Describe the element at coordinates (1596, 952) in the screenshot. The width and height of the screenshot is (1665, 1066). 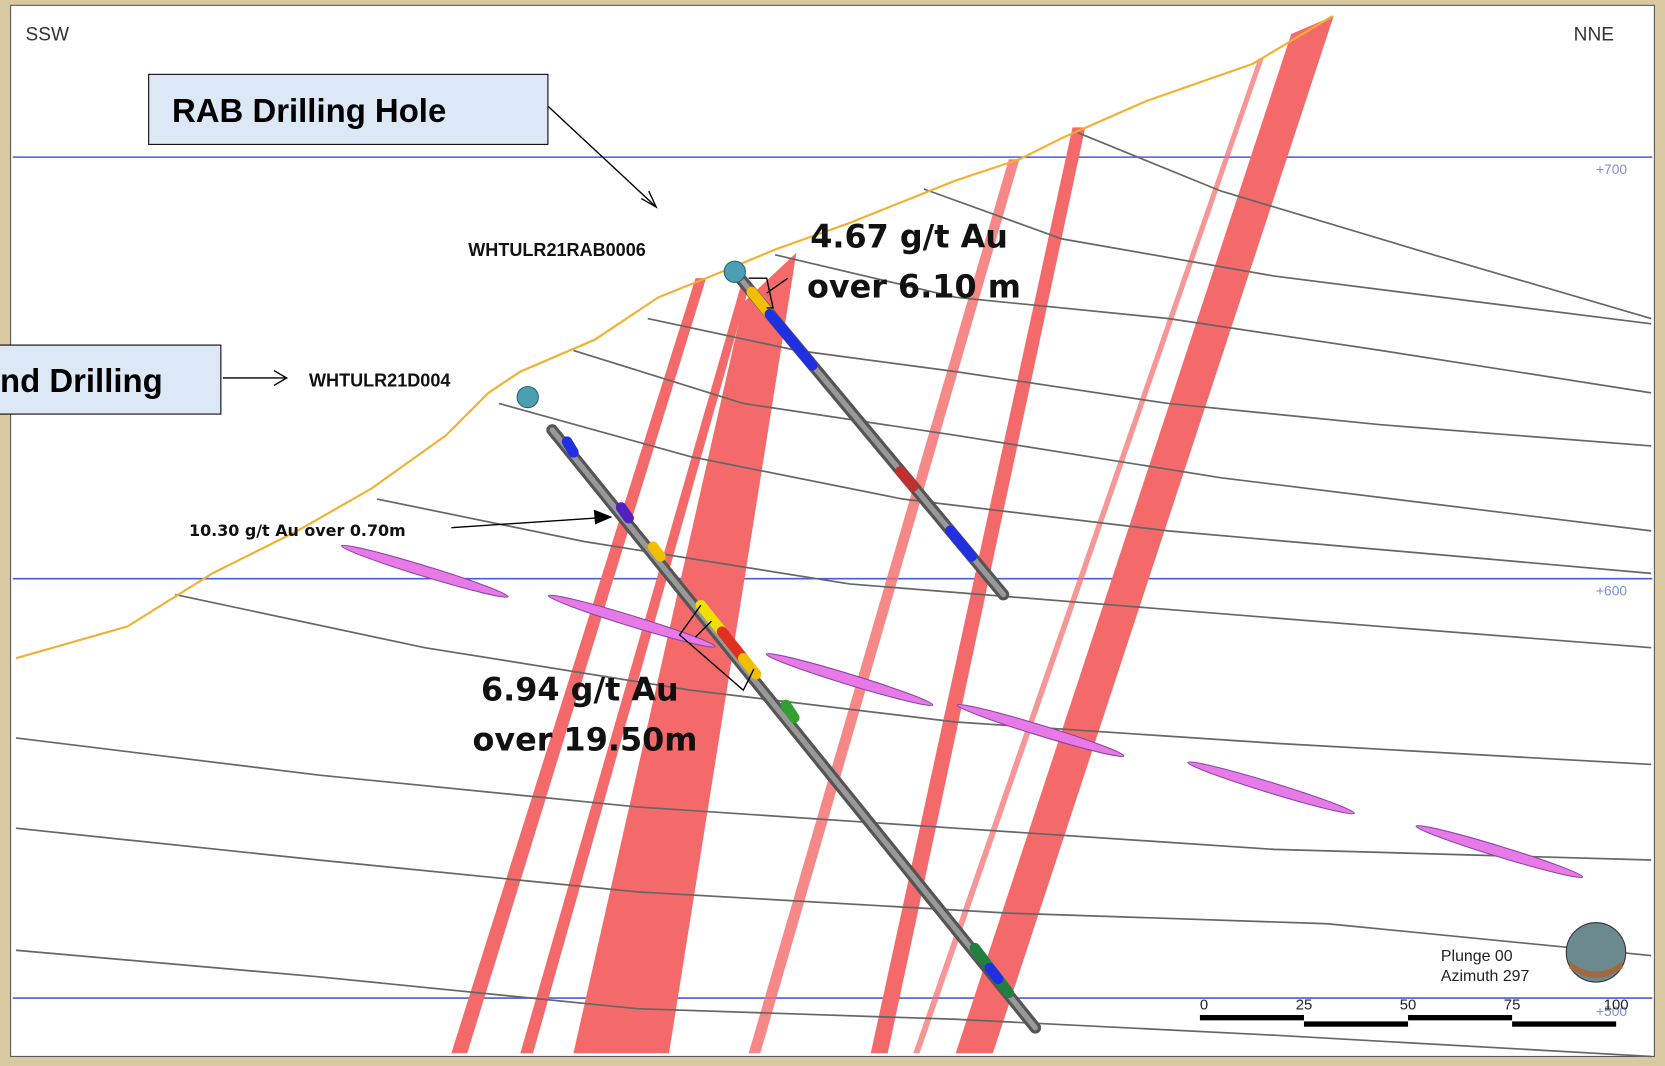
I see `view-globe` at that location.